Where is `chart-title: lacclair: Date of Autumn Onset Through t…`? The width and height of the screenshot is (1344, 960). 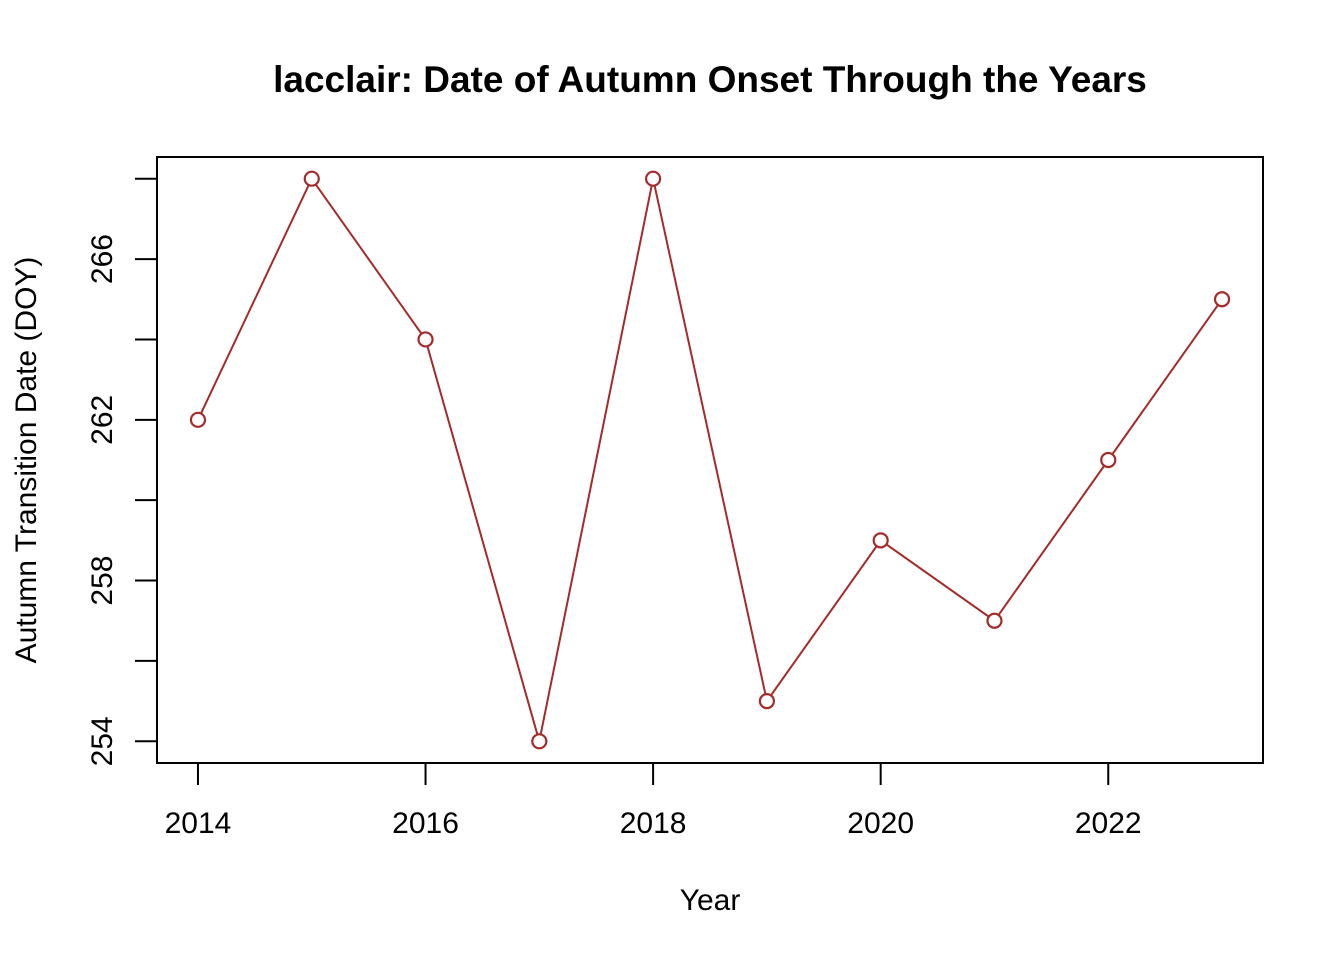
chart-title: lacclair: Date of Autumn Onset Through t… is located at coordinates (710, 79).